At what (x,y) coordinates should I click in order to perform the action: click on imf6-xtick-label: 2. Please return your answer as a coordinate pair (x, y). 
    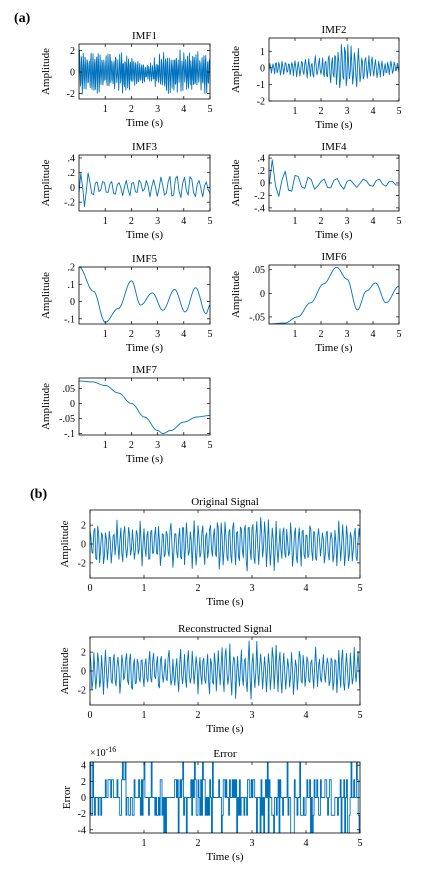
    Looking at the image, I should click on (321, 334).